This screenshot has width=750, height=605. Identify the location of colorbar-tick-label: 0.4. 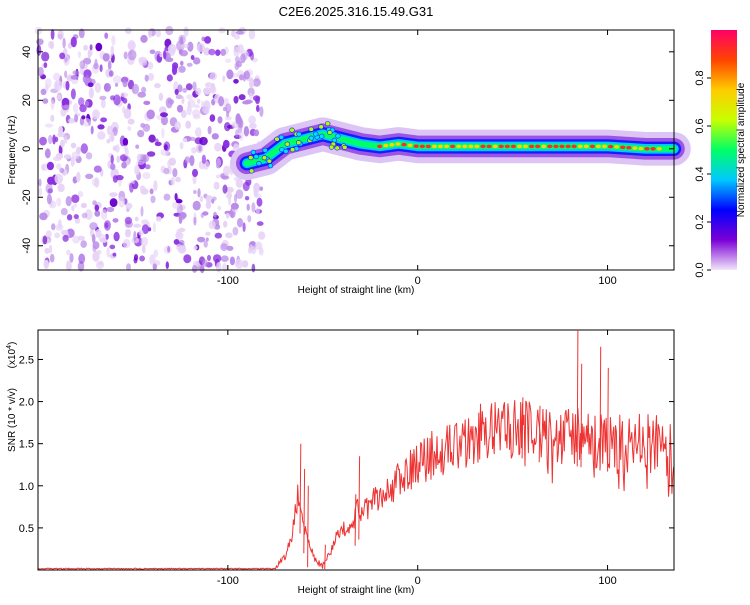
(700, 173).